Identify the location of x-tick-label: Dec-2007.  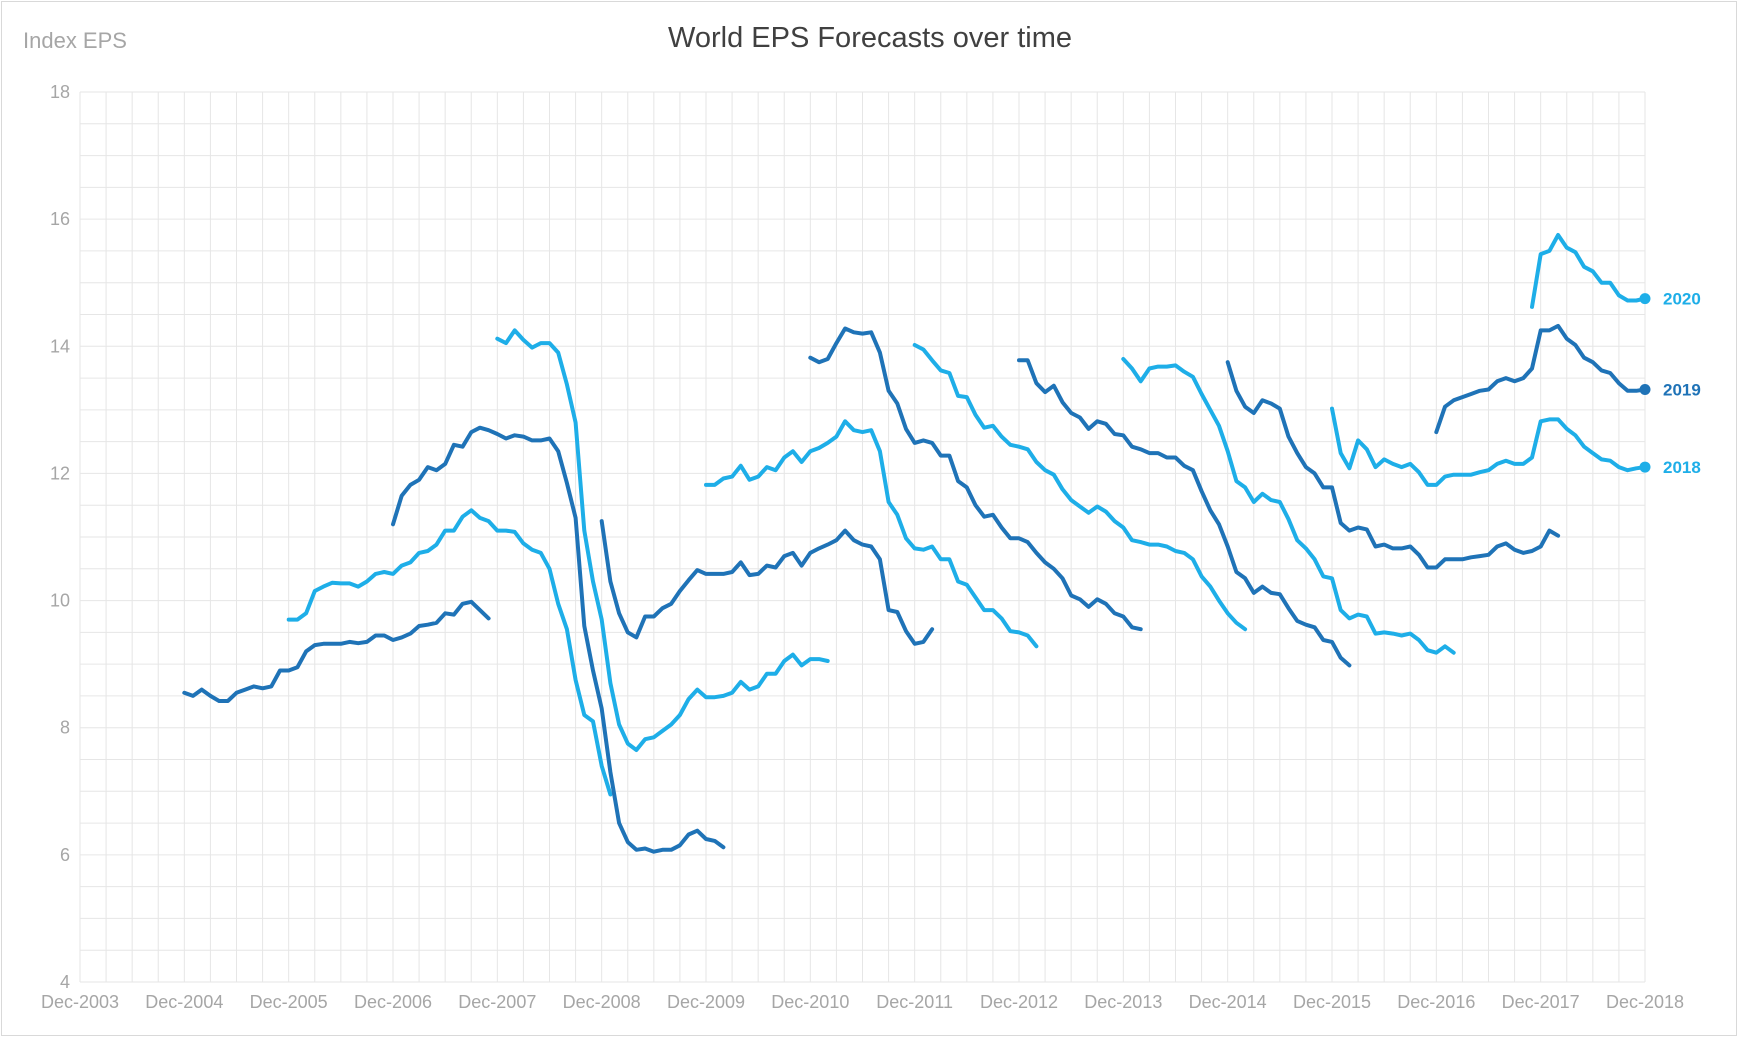
(497, 1002).